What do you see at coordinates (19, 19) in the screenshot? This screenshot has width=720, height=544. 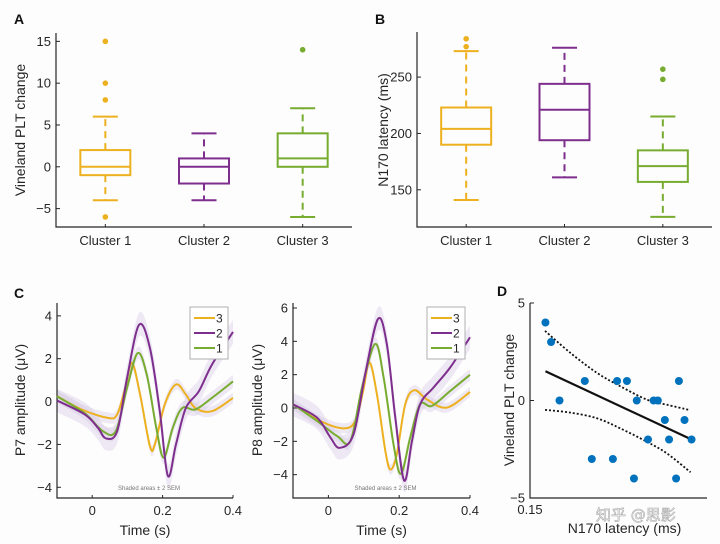 I see `panel-label: A` at bounding box center [19, 19].